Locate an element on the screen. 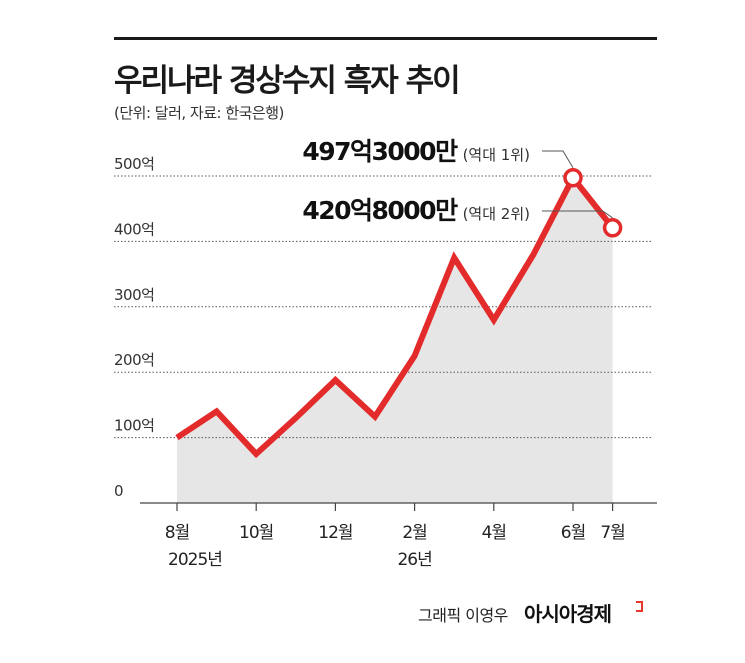 This screenshot has width=745, height=663. x-tick-label: 26년 is located at coordinates (414, 560).